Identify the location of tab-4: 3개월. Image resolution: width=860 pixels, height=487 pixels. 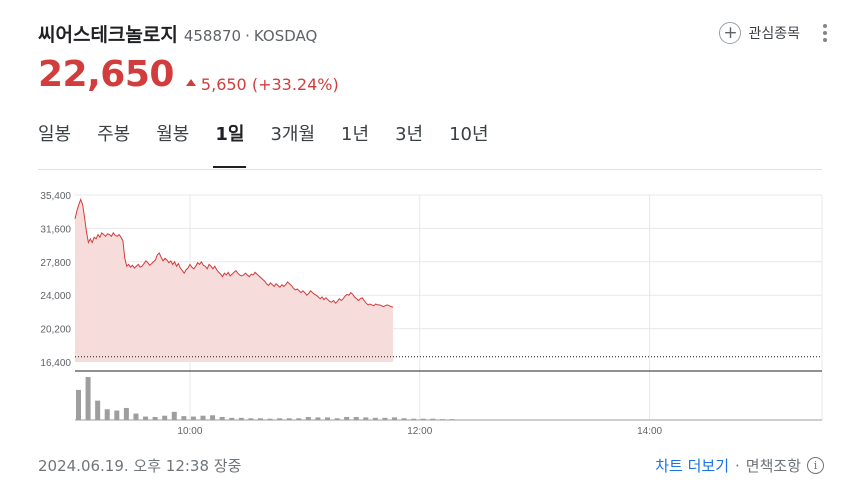
(293, 134).